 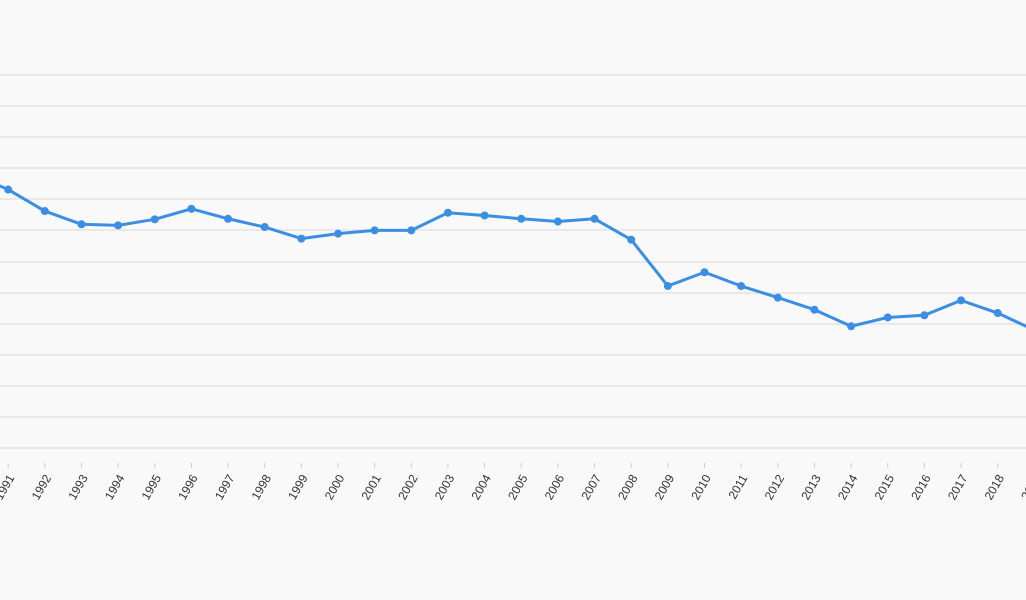 What do you see at coordinates (118, 225) in the screenshot?
I see `data-point-1994` at bounding box center [118, 225].